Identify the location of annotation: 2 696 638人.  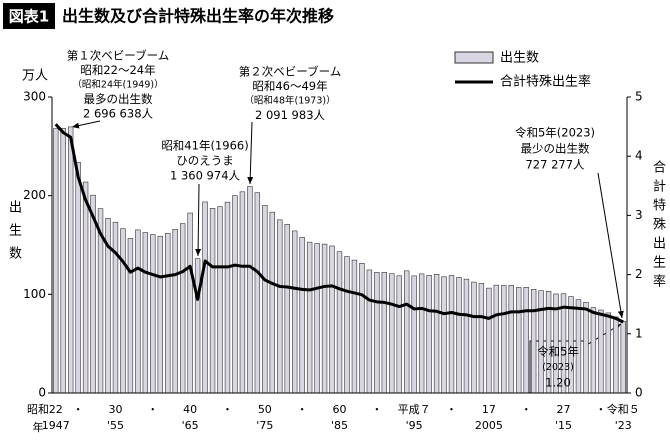
(118, 114).